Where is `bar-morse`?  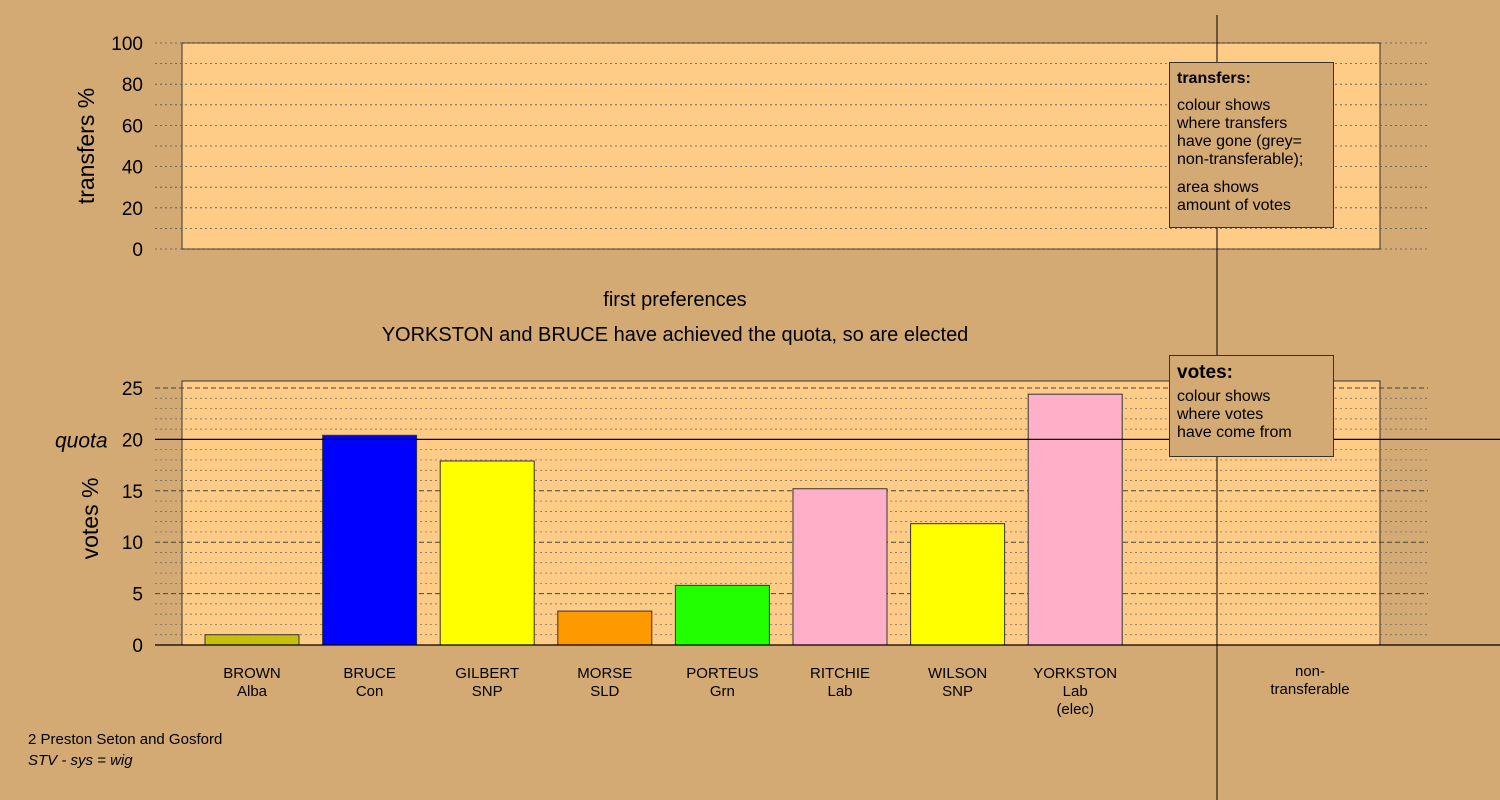 bar-morse is located at coordinates (605, 628).